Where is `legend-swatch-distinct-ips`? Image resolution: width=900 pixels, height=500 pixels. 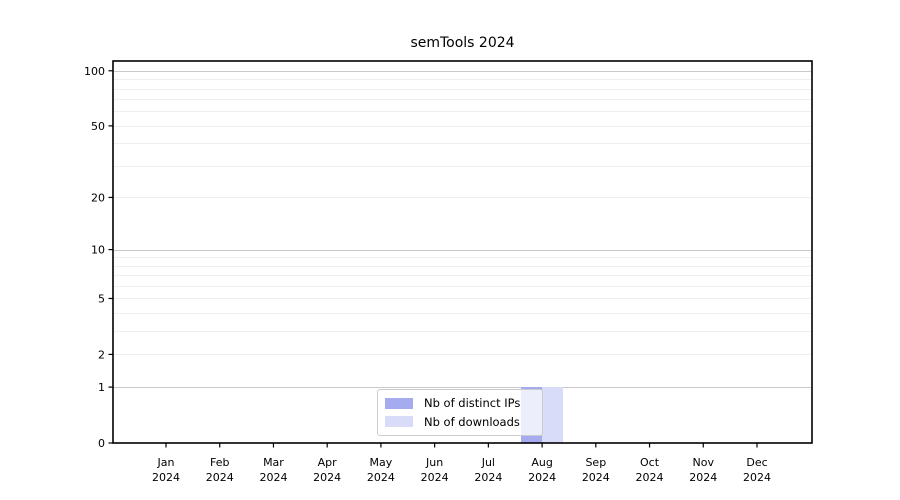 legend-swatch-distinct-ips is located at coordinates (399, 403).